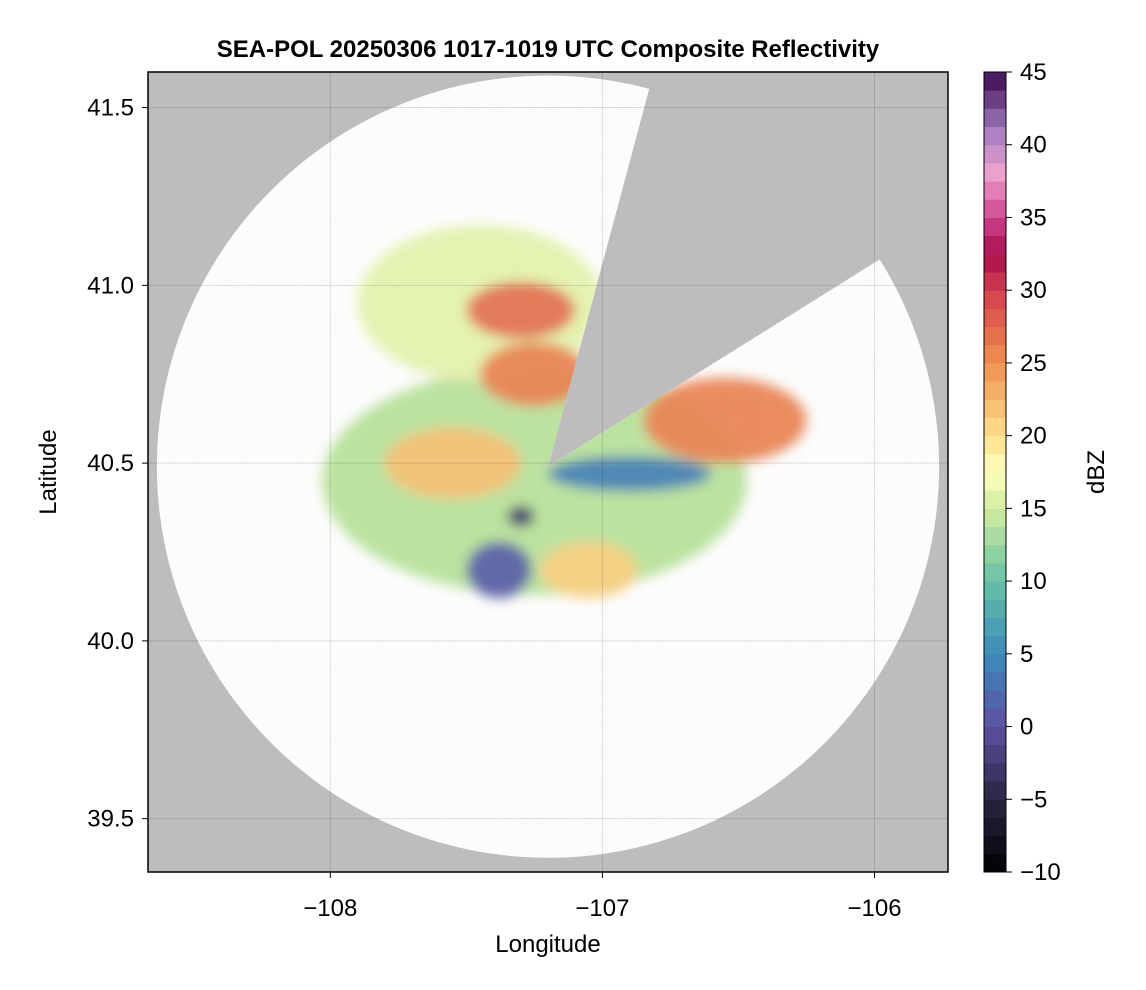 The image size is (1146, 990). Describe the element at coordinates (1033, 145) in the screenshot. I see `colorbar-tick-label: 40` at that location.